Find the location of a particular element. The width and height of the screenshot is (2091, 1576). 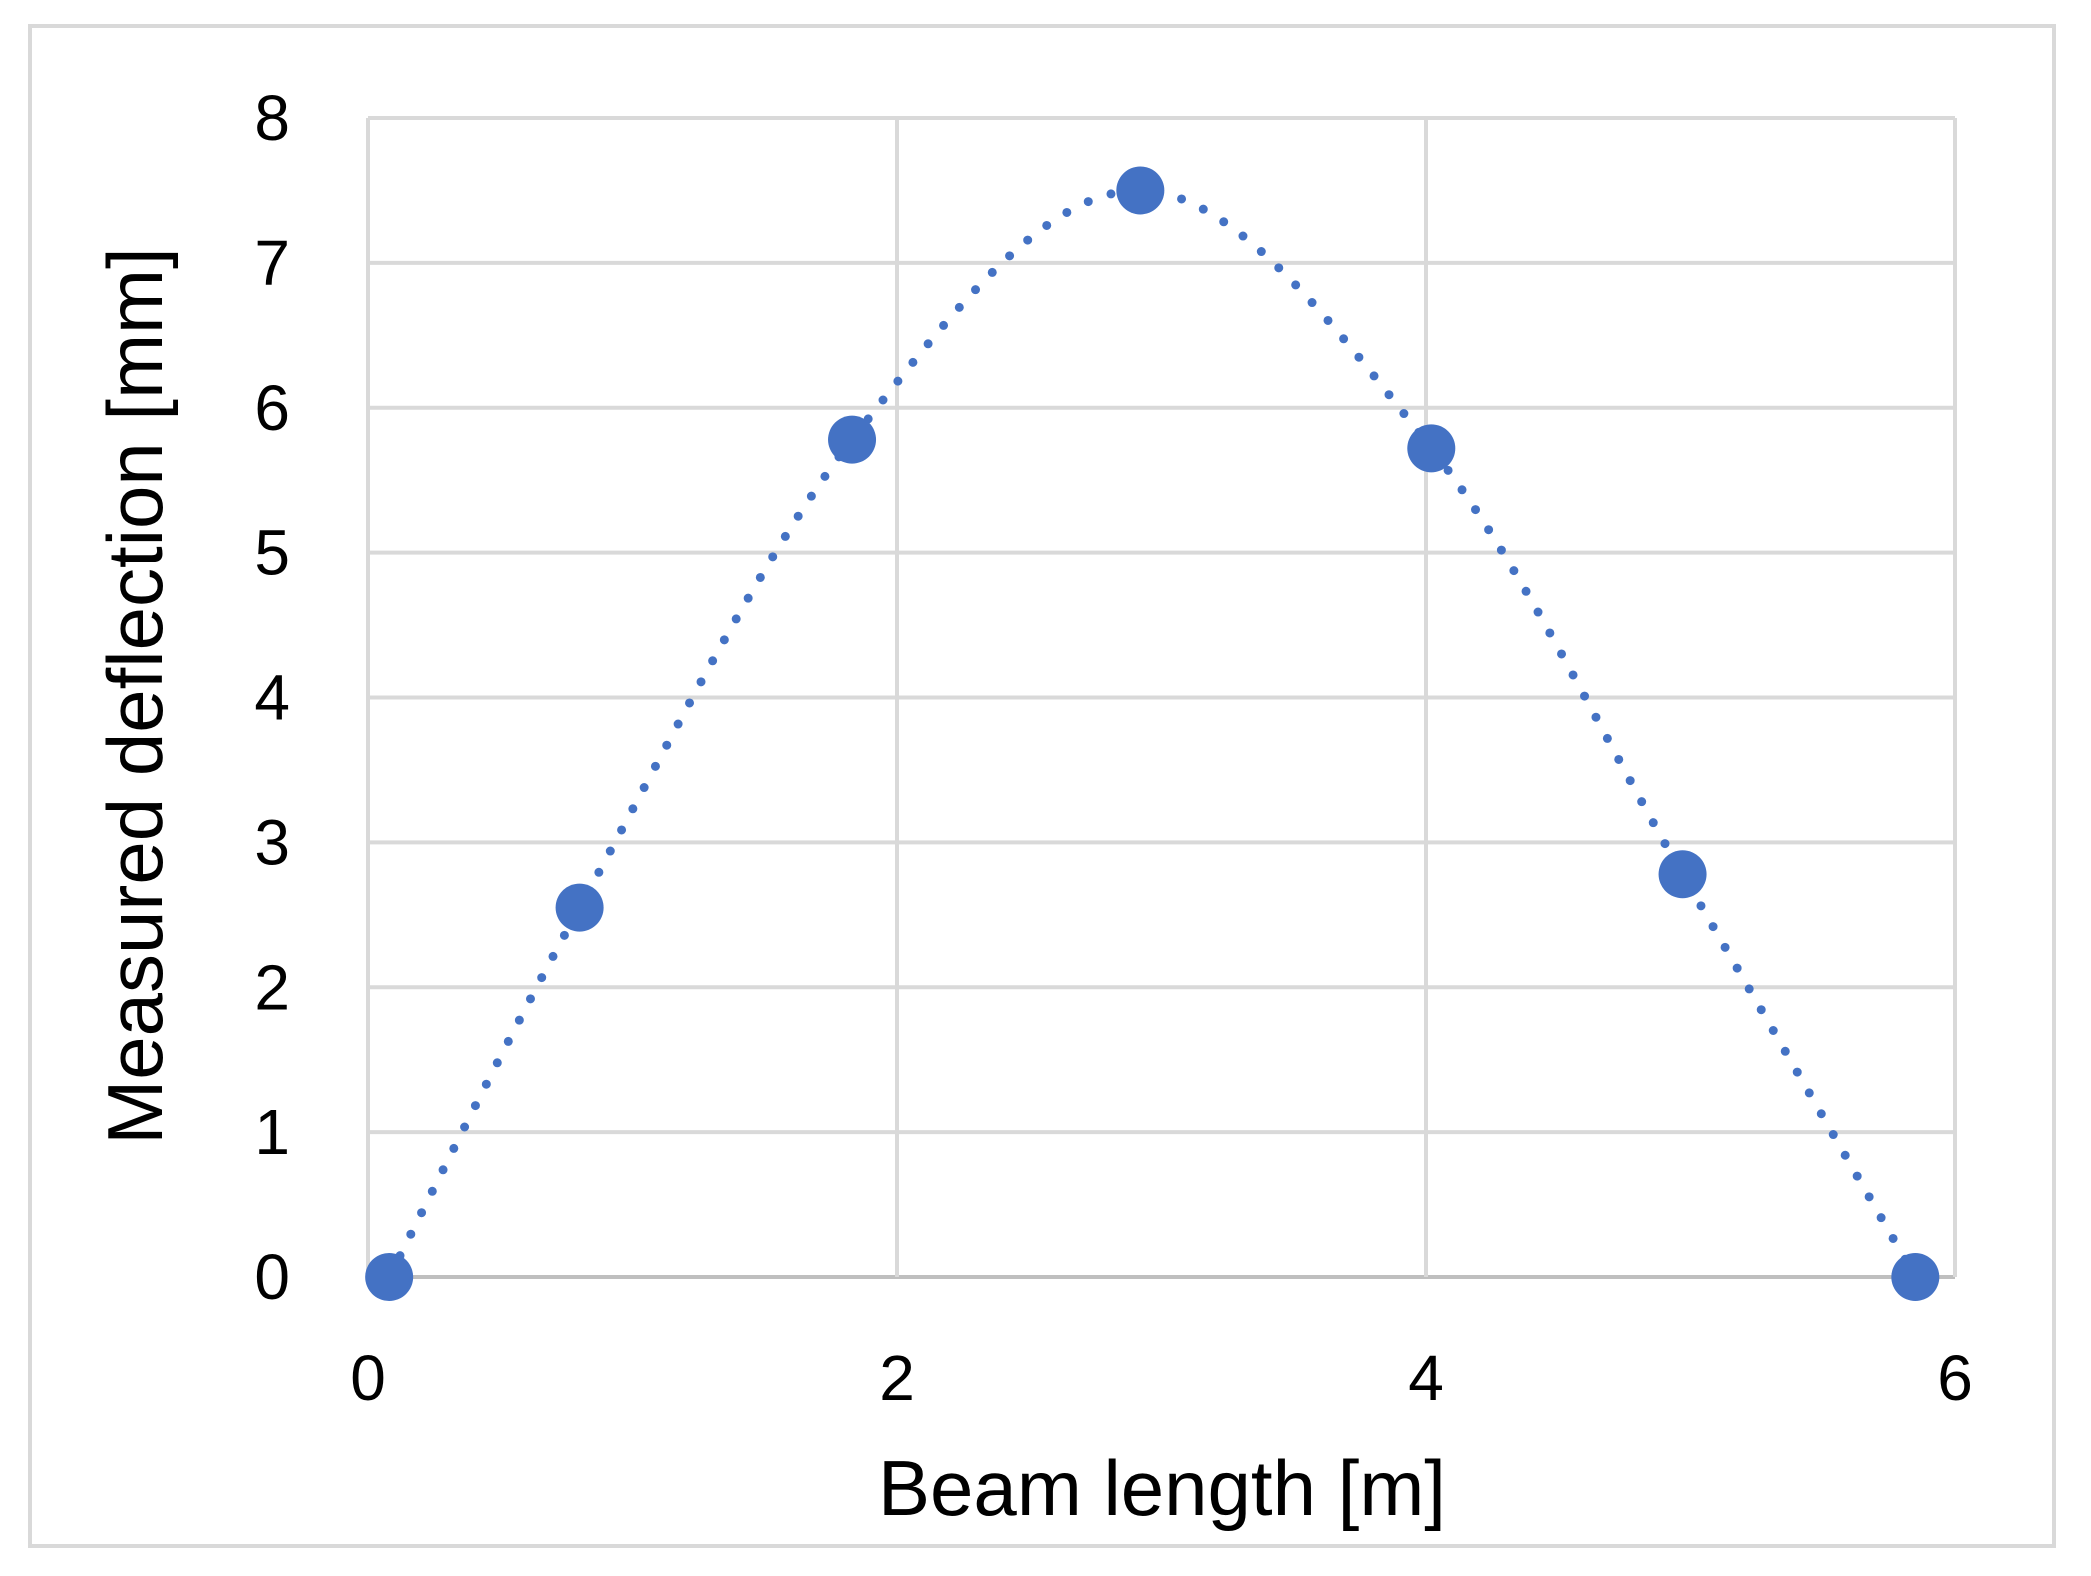

y-tick-label: 7 is located at coordinates (272, 263).